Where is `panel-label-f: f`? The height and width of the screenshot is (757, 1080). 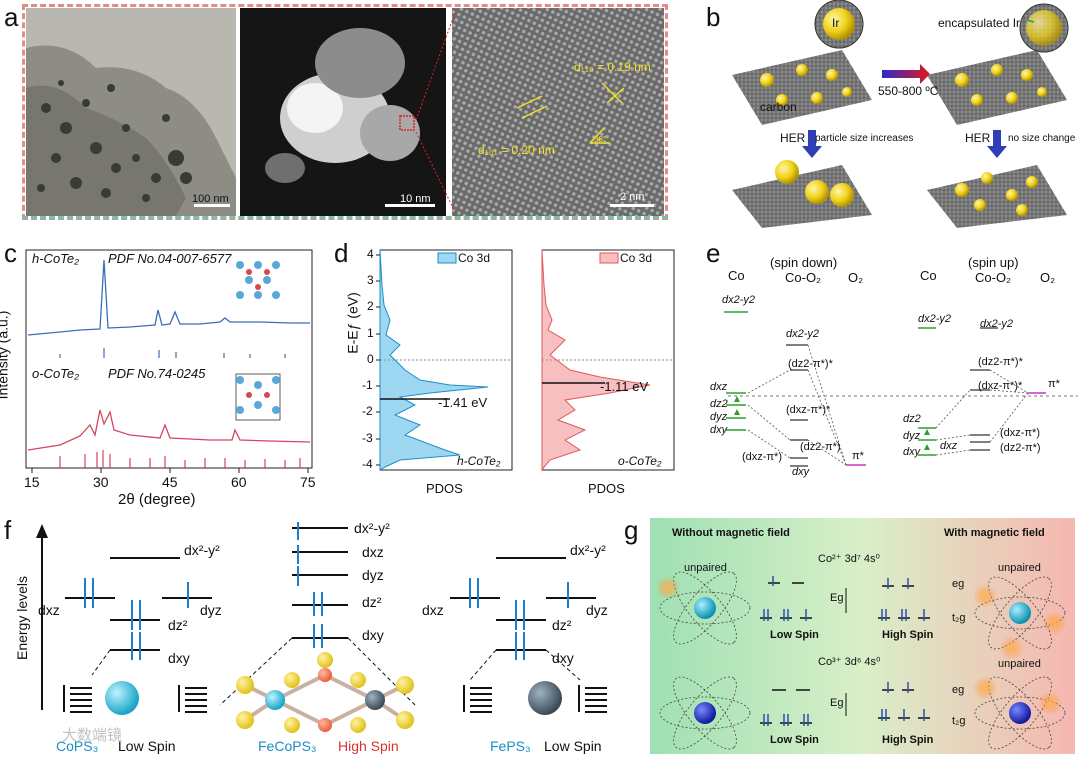 panel-label-f: f is located at coordinates (8, 530).